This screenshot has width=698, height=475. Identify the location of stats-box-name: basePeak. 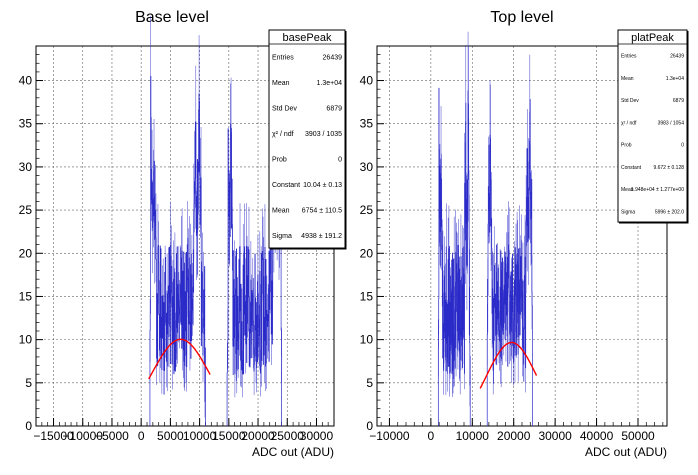
(307, 38).